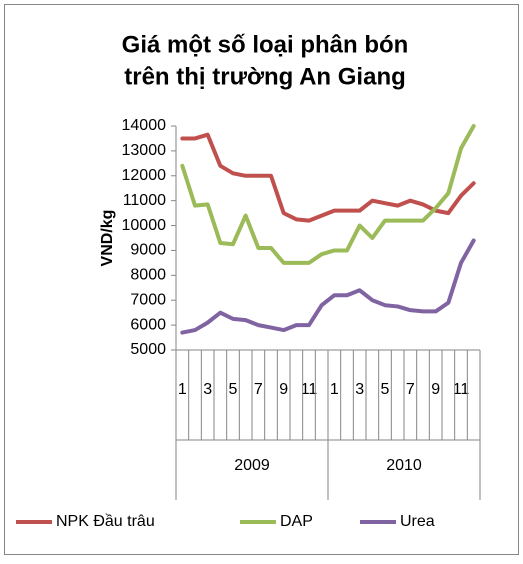 This screenshot has width=523, height=564. What do you see at coordinates (148, 275) in the screenshot?
I see `y-tick-label: 8000` at bounding box center [148, 275].